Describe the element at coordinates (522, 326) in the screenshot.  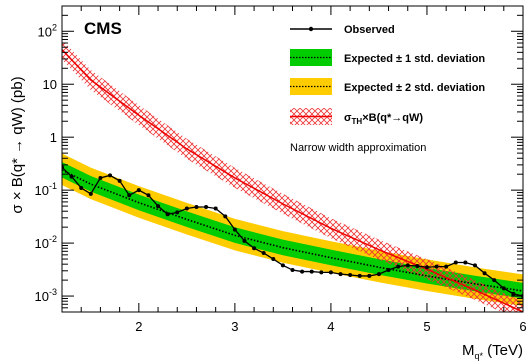
I see `x-tick-label: 6` at that location.